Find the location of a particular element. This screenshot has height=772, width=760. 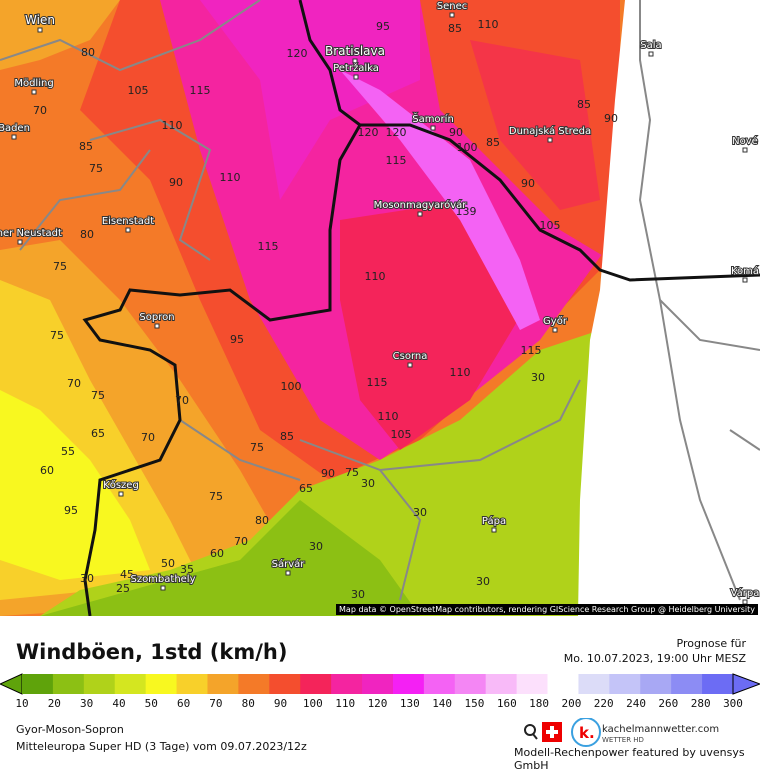

city-label: Sárvár is located at coordinates (289, 564).